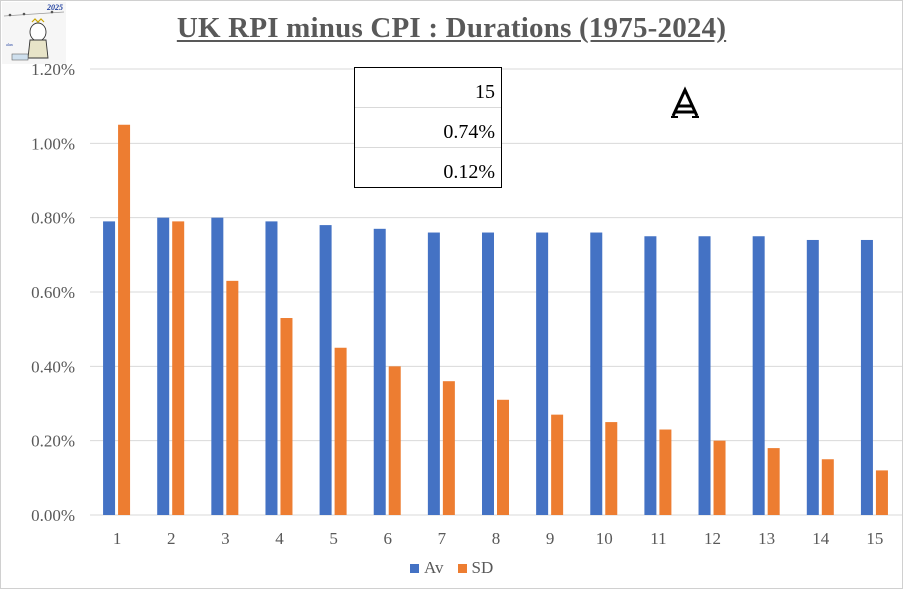 Image resolution: width=903 pixels, height=589 pixels. What do you see at coordinates (821, 538) in the screenshot?
I see `x-tick-label: 14` at bounding box center [821, 538].